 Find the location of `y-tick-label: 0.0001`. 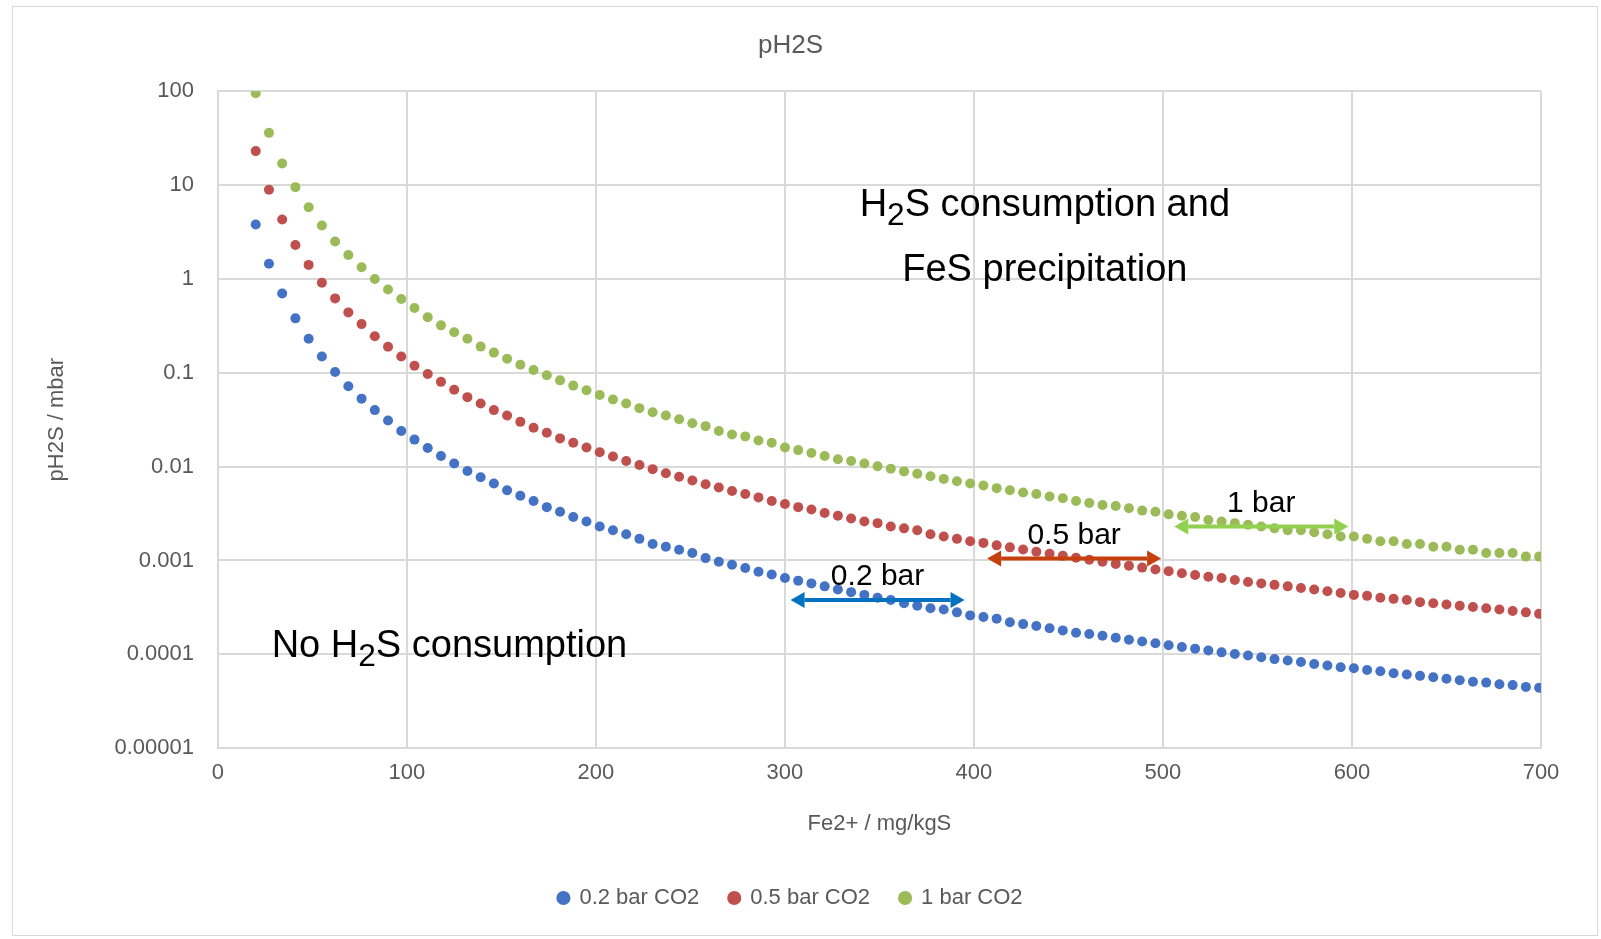

y-tick-label: 0.0001 is located at coordinates (160, 653).